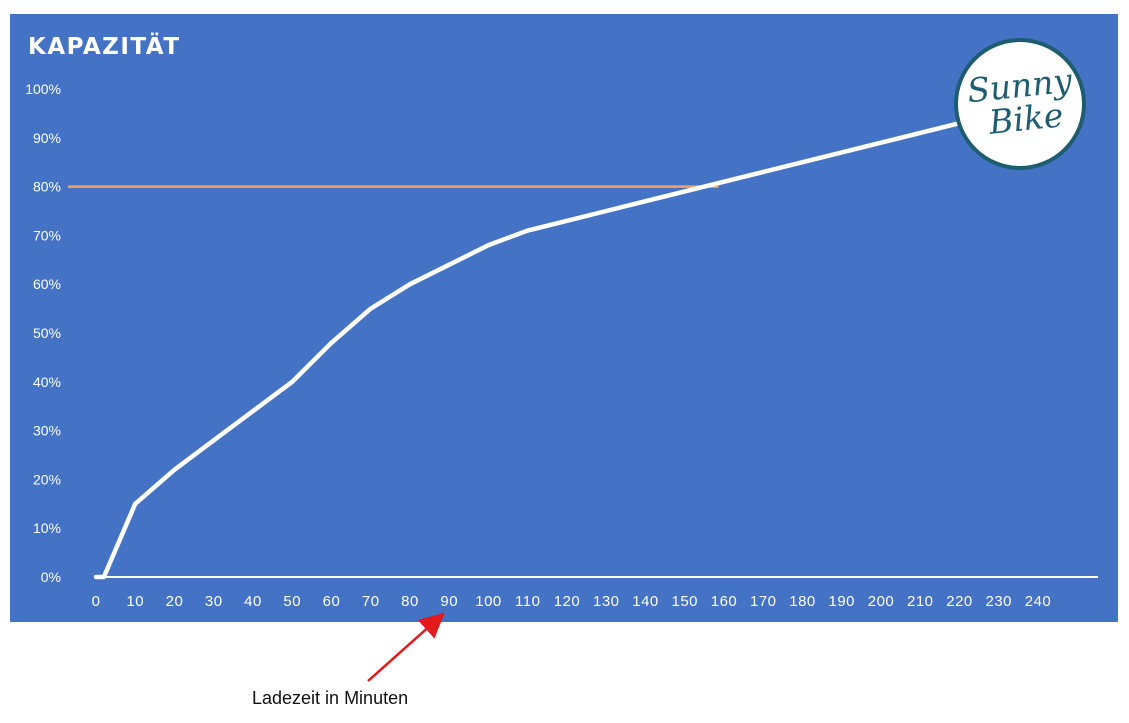  Describe the element at coordinates (47, 235) in the screenshot. I see `y-tick-label: 70%` at that location.